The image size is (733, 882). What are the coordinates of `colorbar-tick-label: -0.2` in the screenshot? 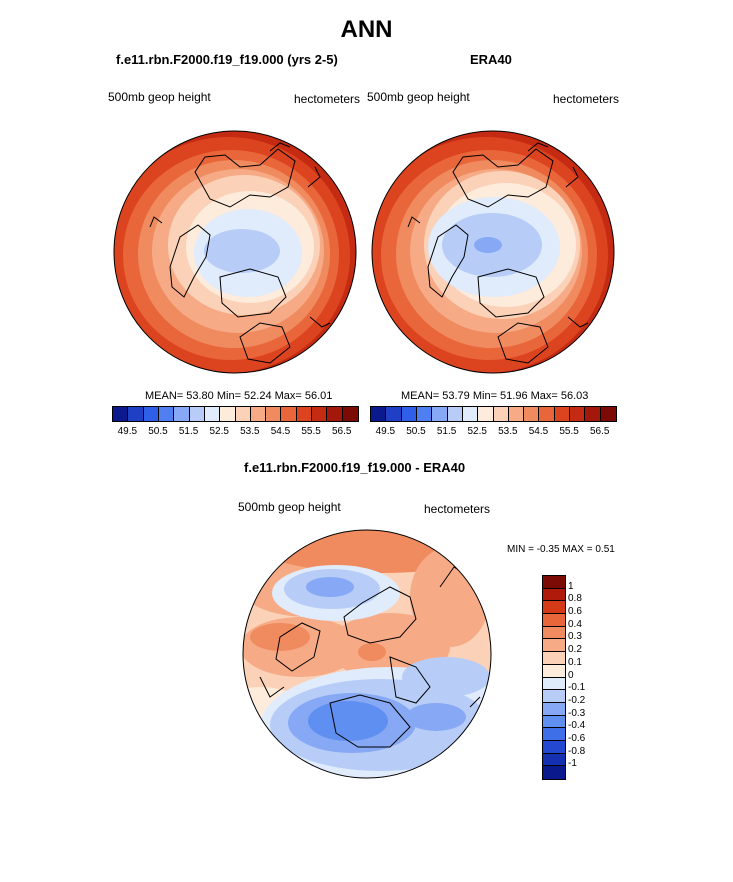 It's located at (577, 700).